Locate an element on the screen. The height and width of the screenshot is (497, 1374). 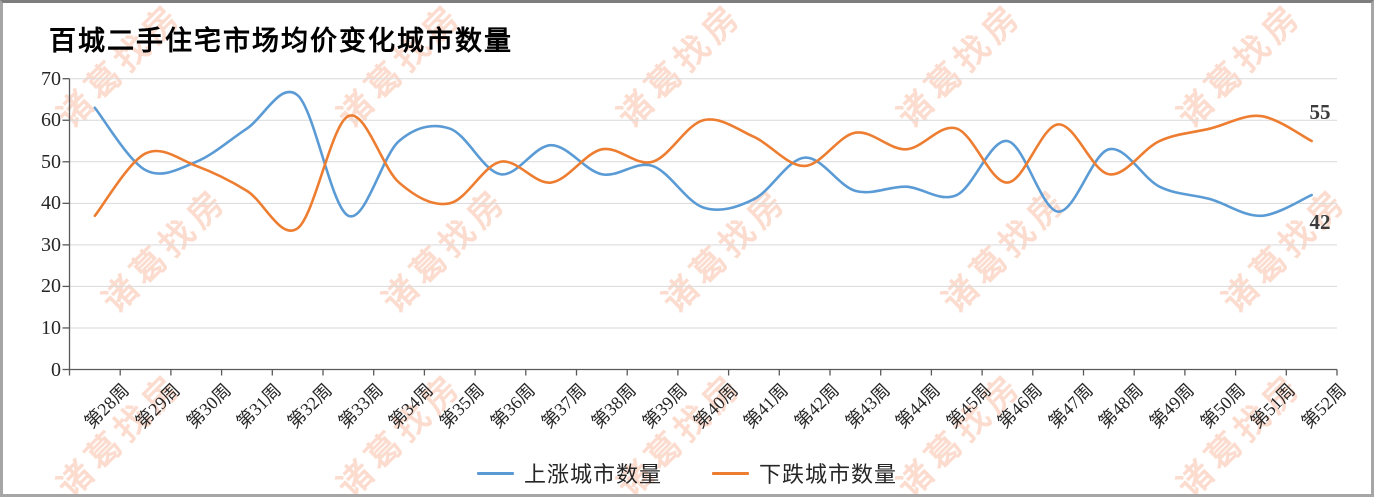
chart-title: 百城二手住宅市场均价变化城市数量 is located at coordinates (281, 41).